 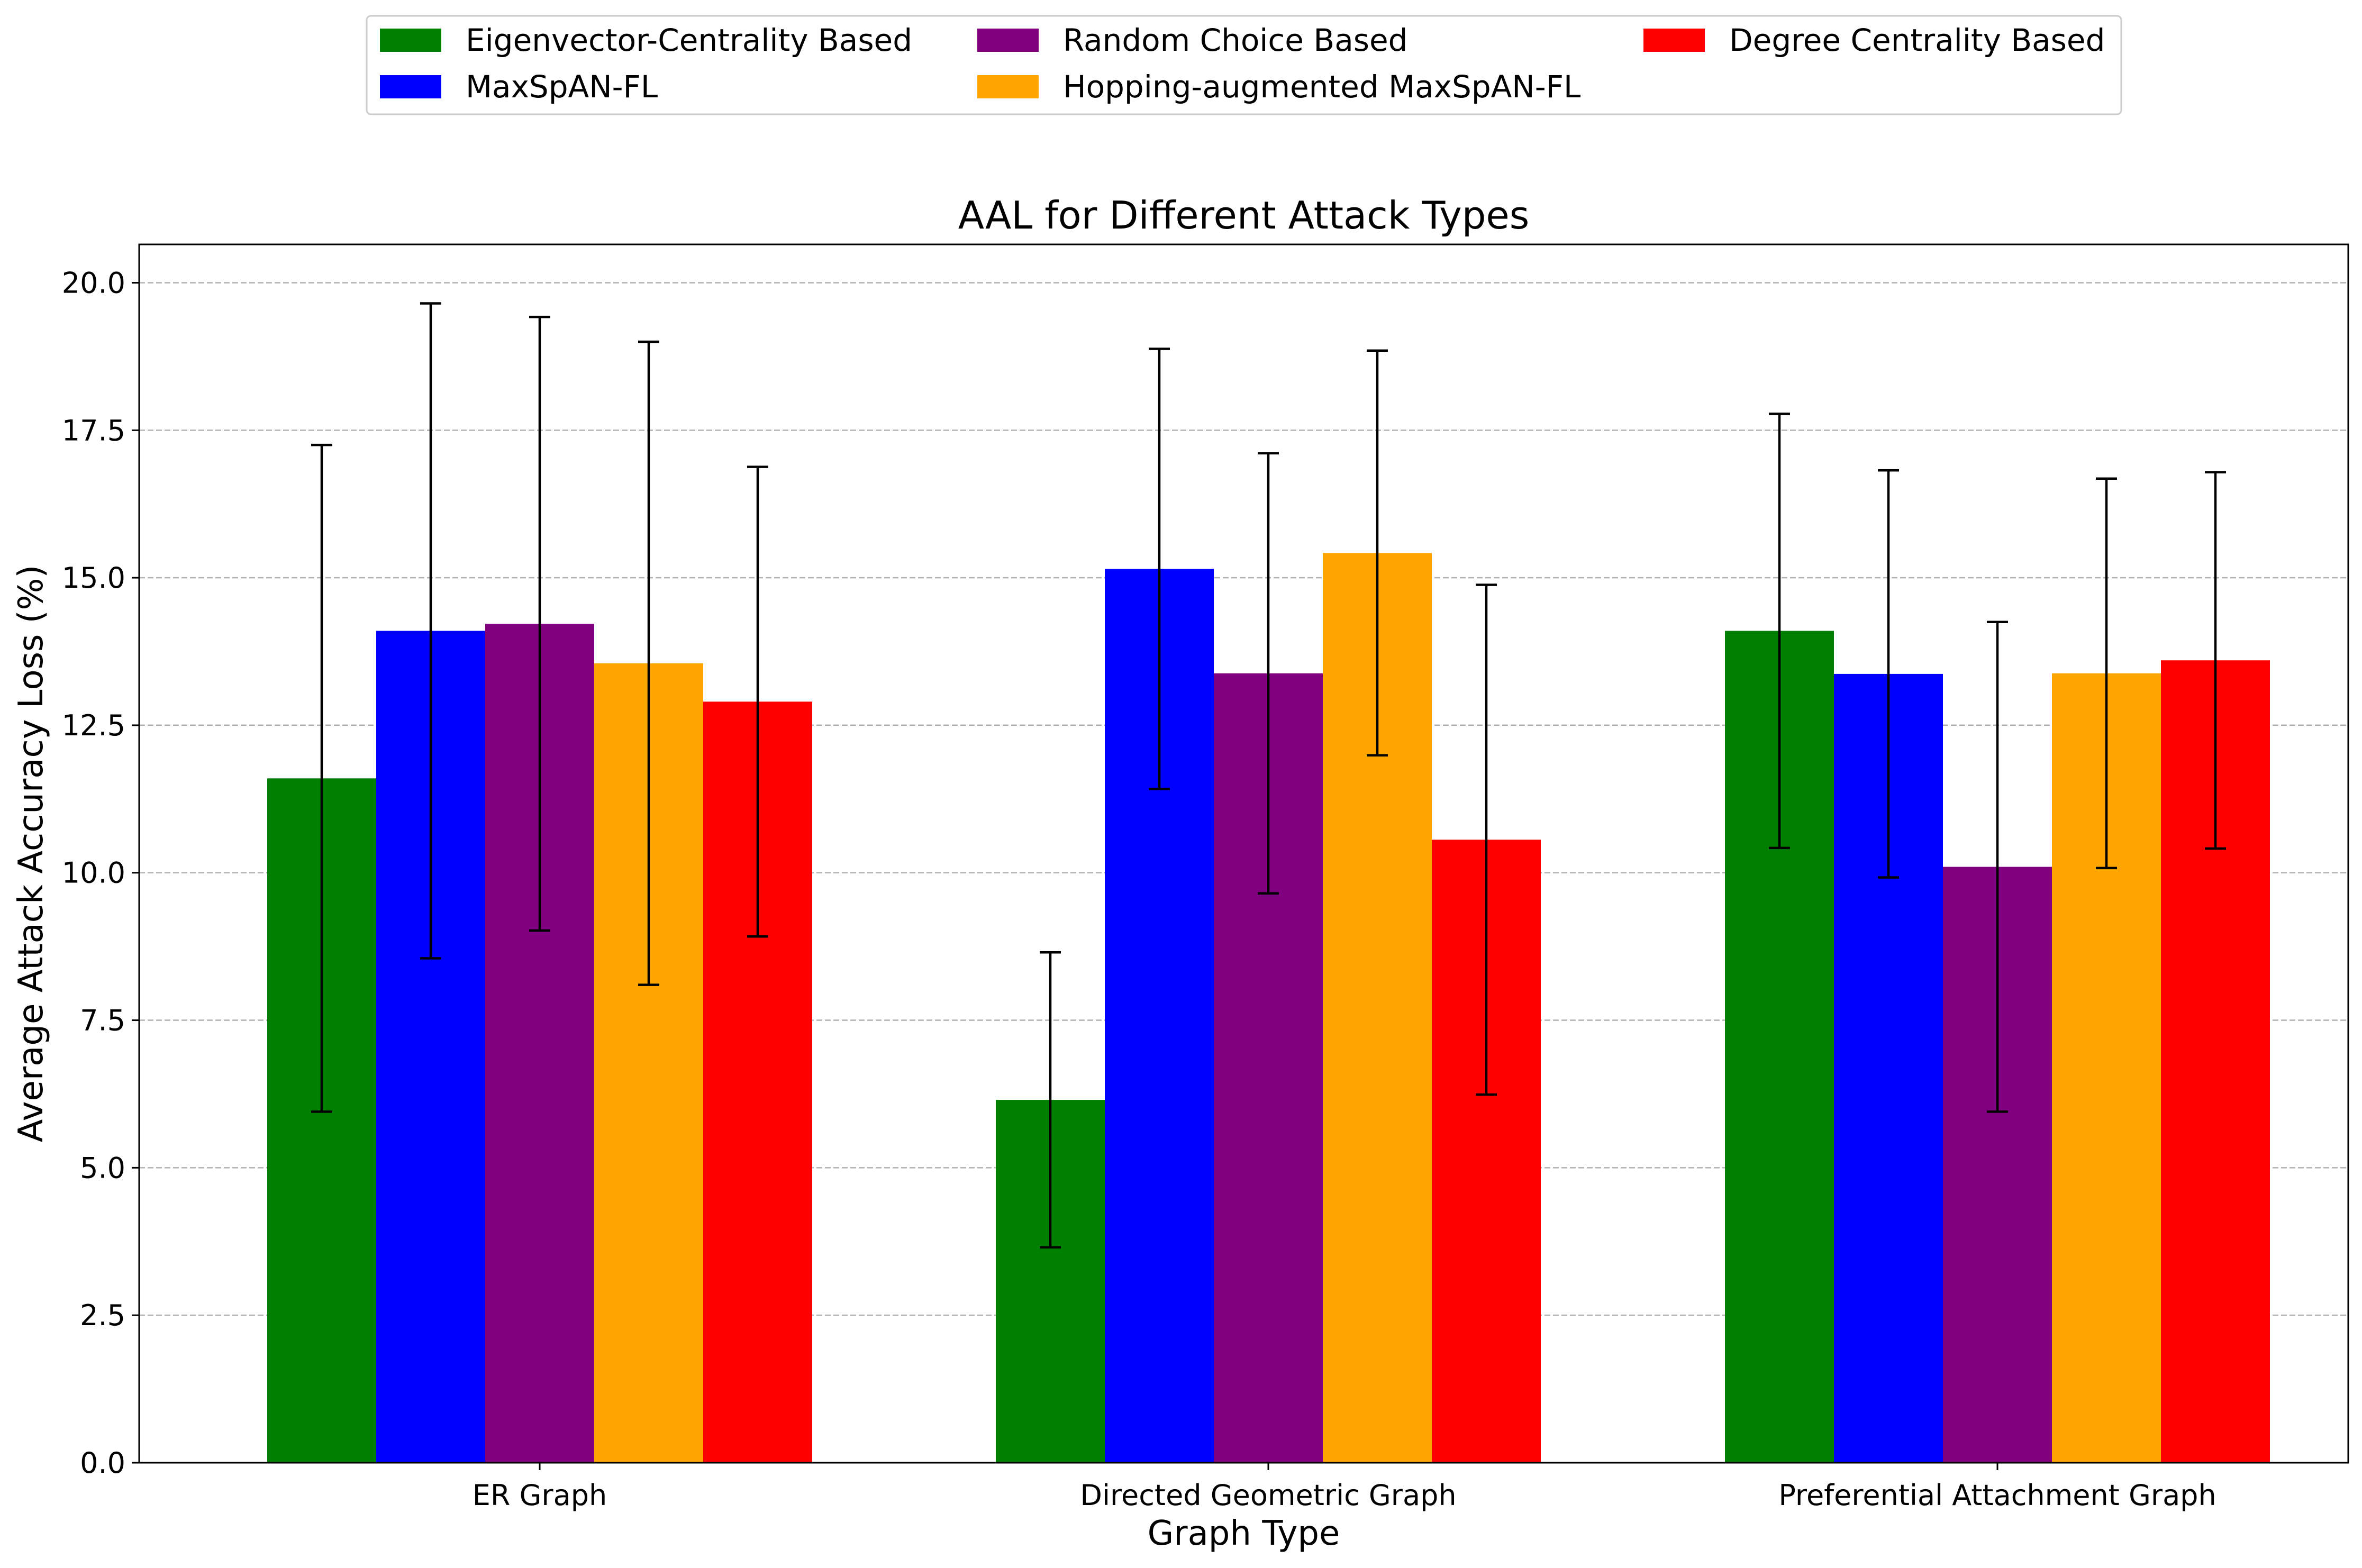 What do you see at coordinates (31, 854) in the screenshot?
I see `y-axis-label: Average Attack Accuracy Loss (%)` at bounding box center [31, 854].